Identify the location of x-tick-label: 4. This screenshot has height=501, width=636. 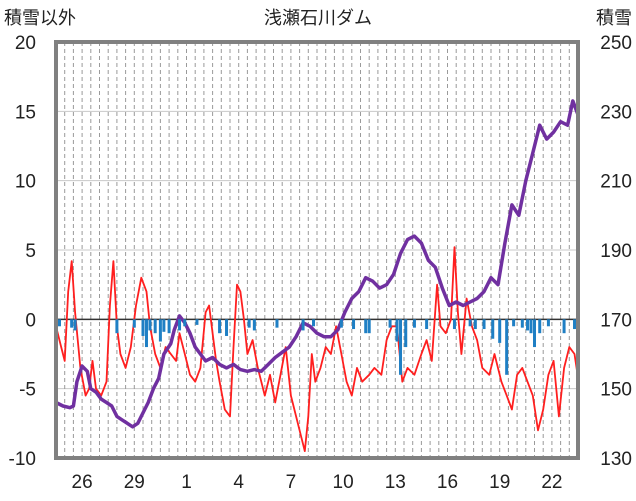
(238, 482).